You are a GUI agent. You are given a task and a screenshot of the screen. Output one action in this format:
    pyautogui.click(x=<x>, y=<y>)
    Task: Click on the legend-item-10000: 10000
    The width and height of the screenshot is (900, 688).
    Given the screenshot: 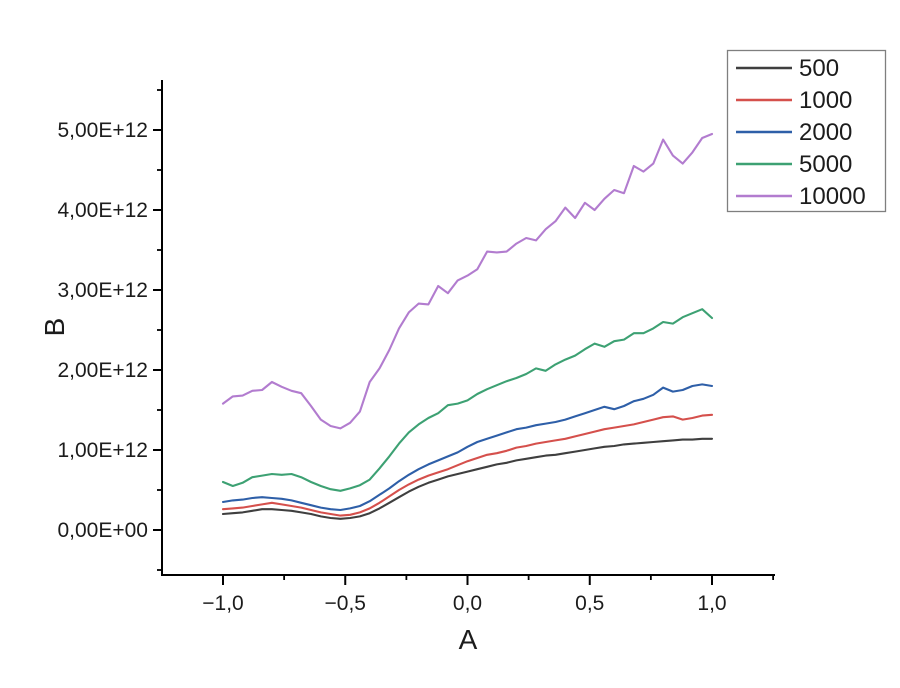 What is the action you would take?
    pyautogui.click(x=801, y=196)
    